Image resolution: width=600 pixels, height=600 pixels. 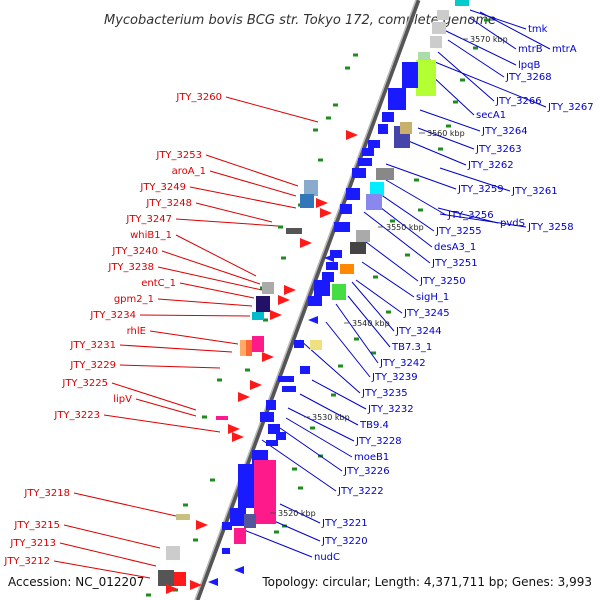 What do you see at coordinates (76, 582) in the screenshot?
I see `accession-text: Accession: NC_012207` at bounding box center [76, 582].